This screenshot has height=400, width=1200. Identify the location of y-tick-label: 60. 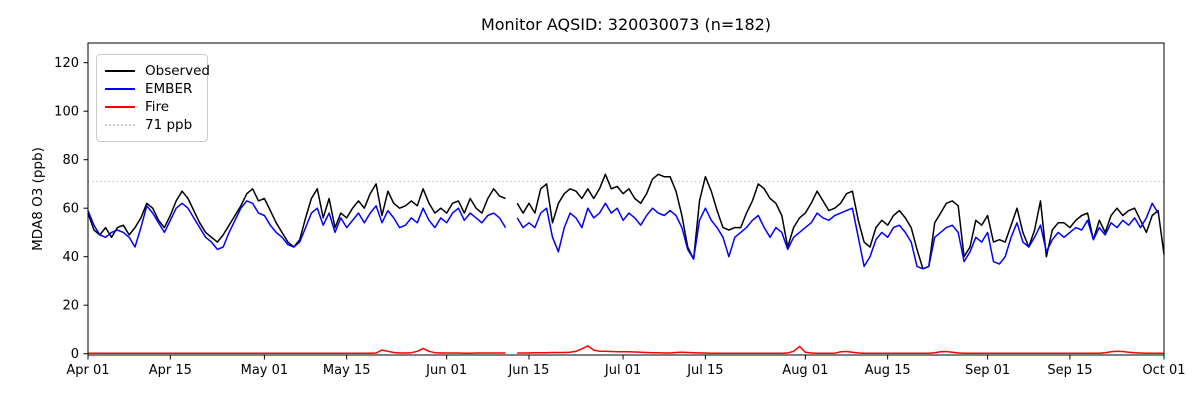
(70, 209).